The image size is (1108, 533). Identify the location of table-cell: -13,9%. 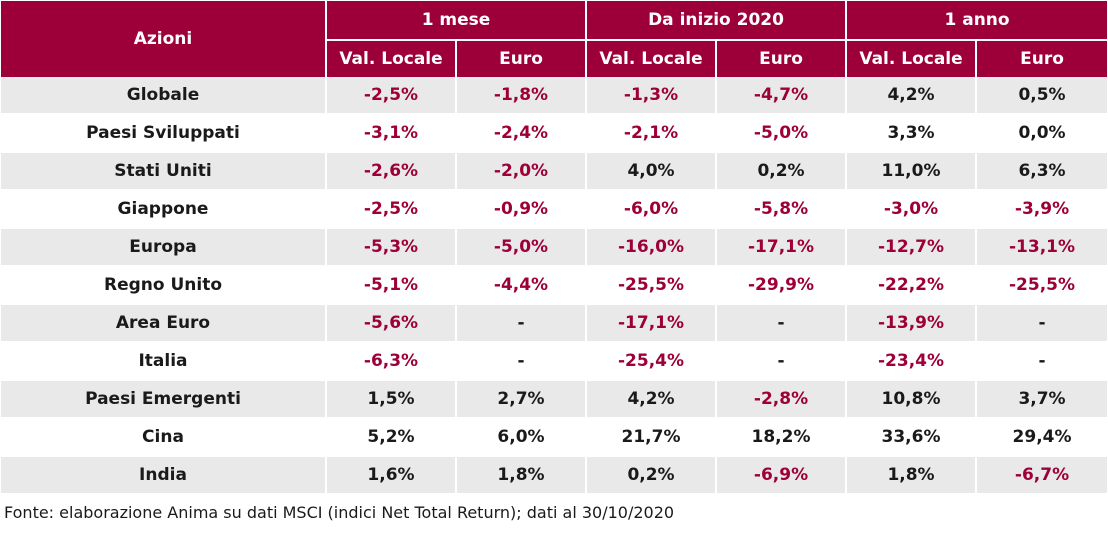
(912, 324).